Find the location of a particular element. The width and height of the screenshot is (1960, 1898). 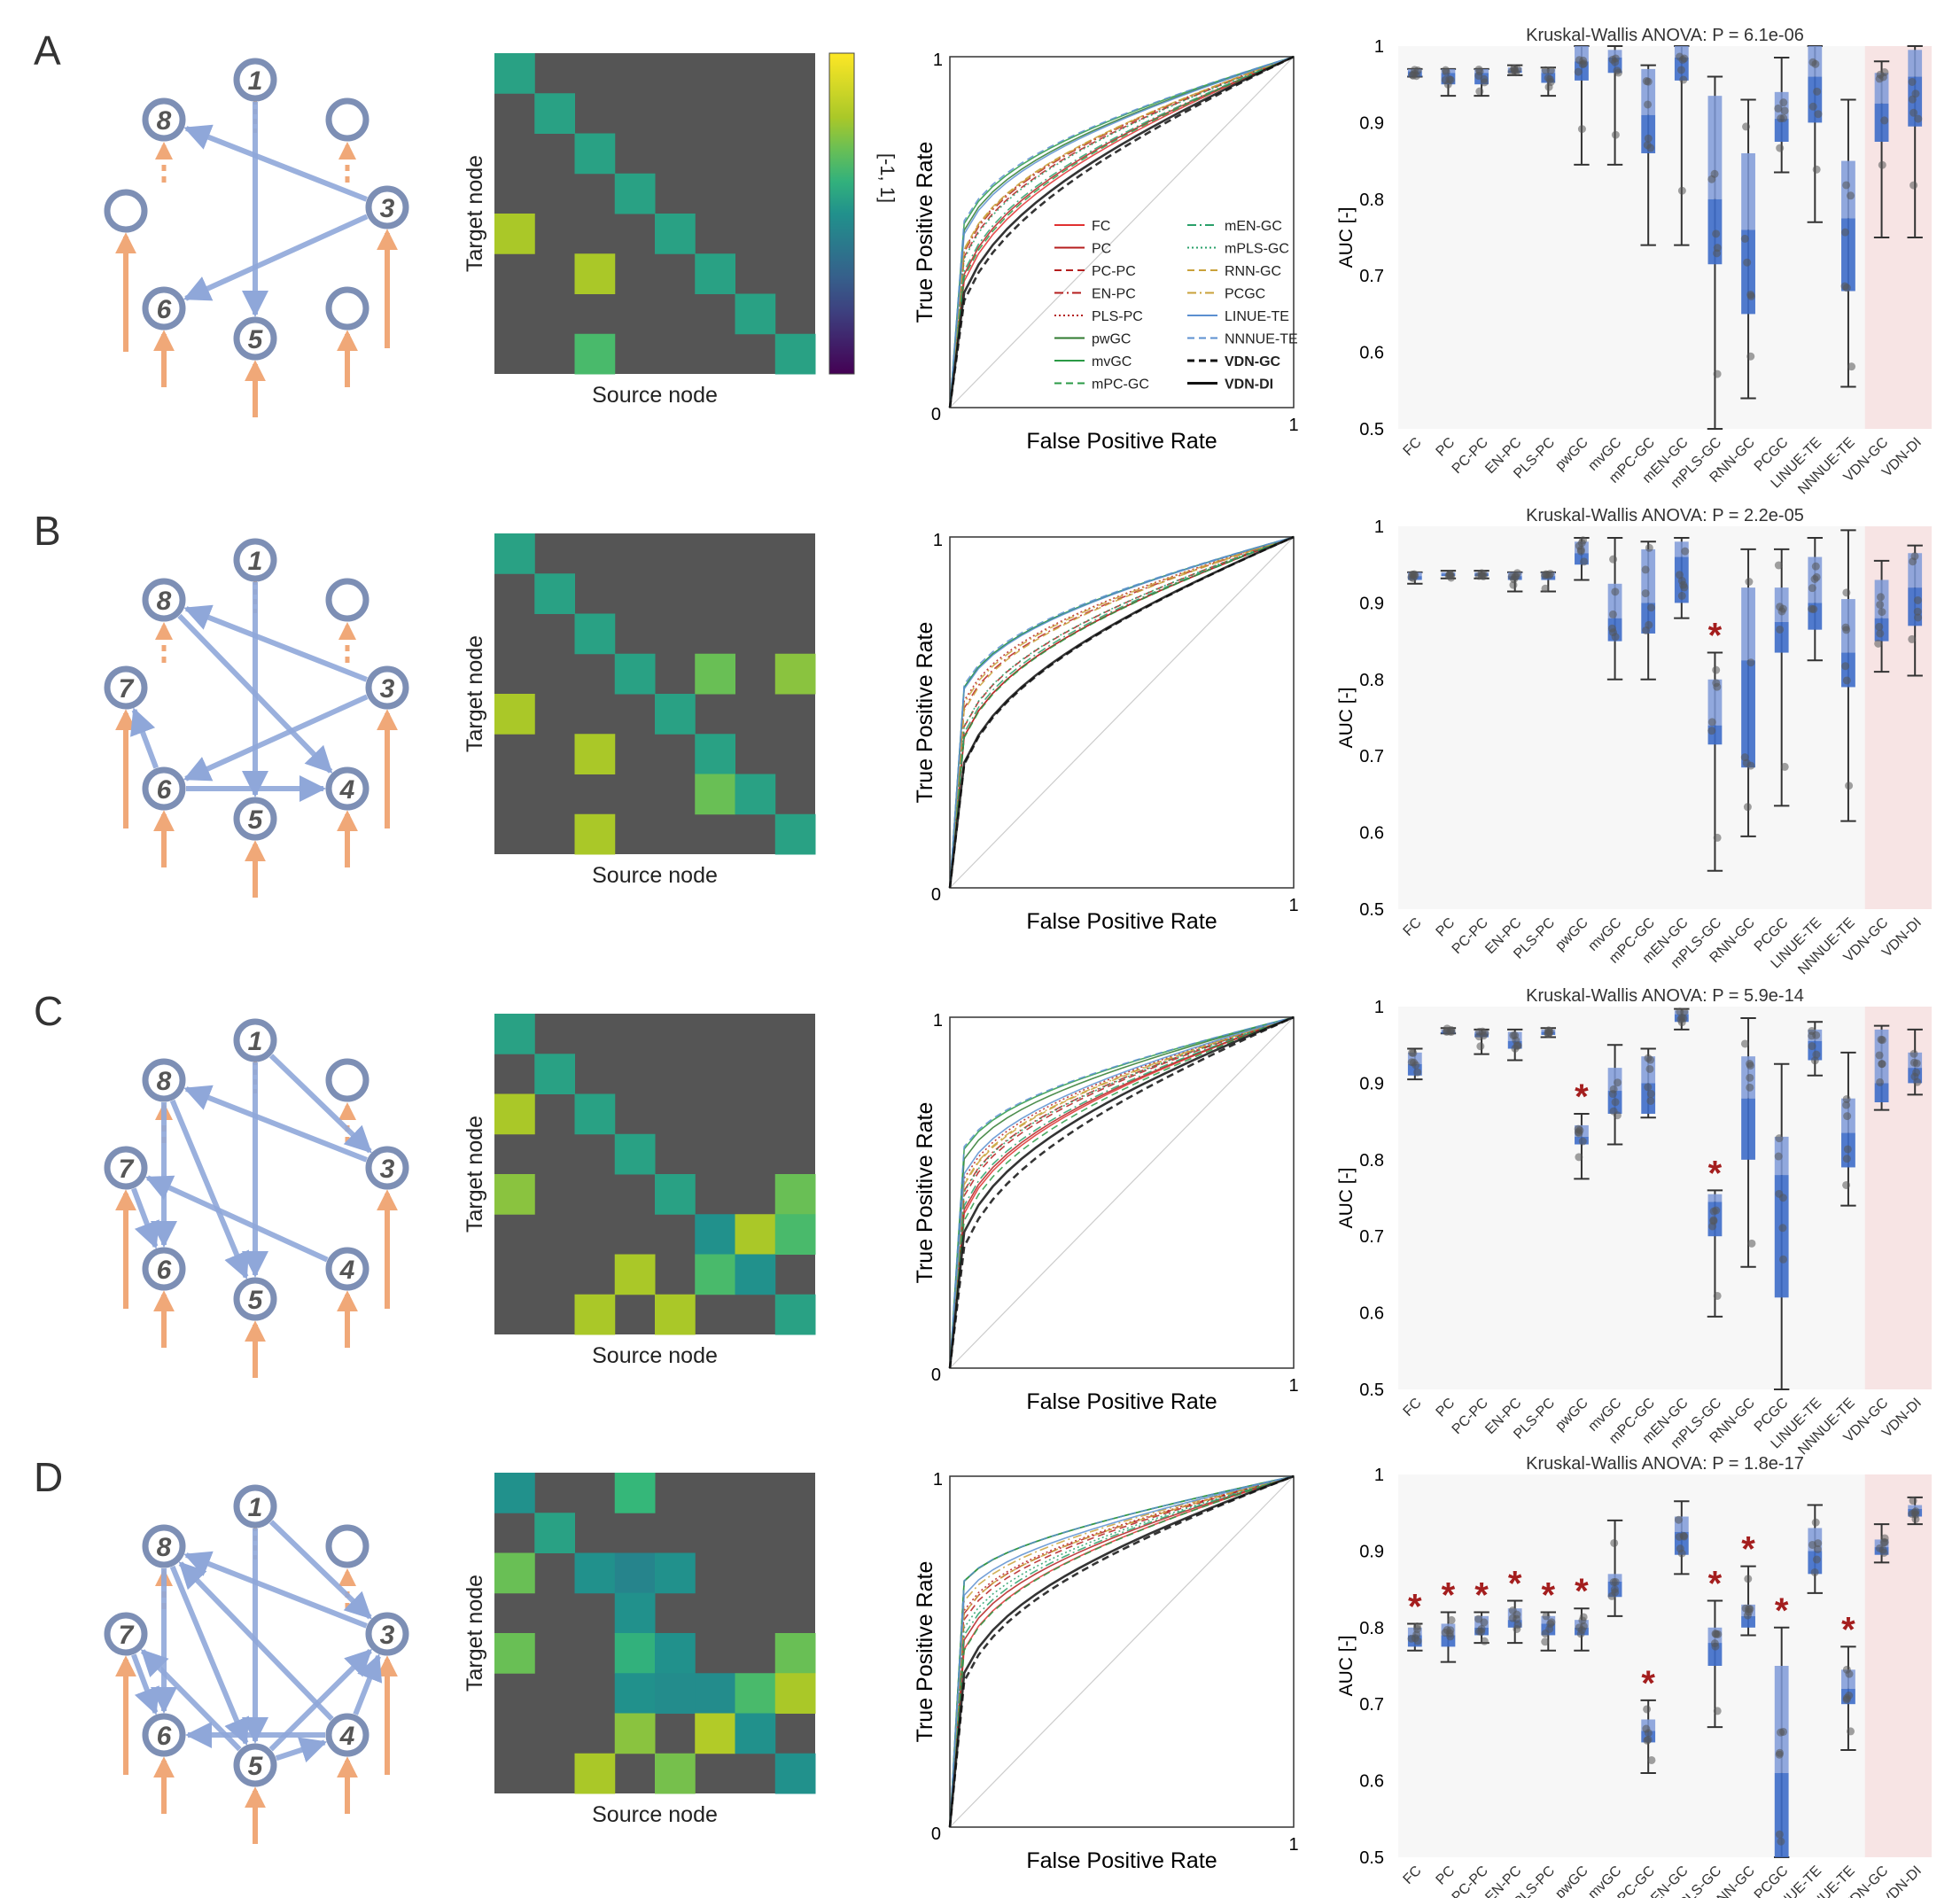

anova-title: Kruskal-Wallis ANOVA: P = 5.9e-14 is located at coordinates (1665, 996).